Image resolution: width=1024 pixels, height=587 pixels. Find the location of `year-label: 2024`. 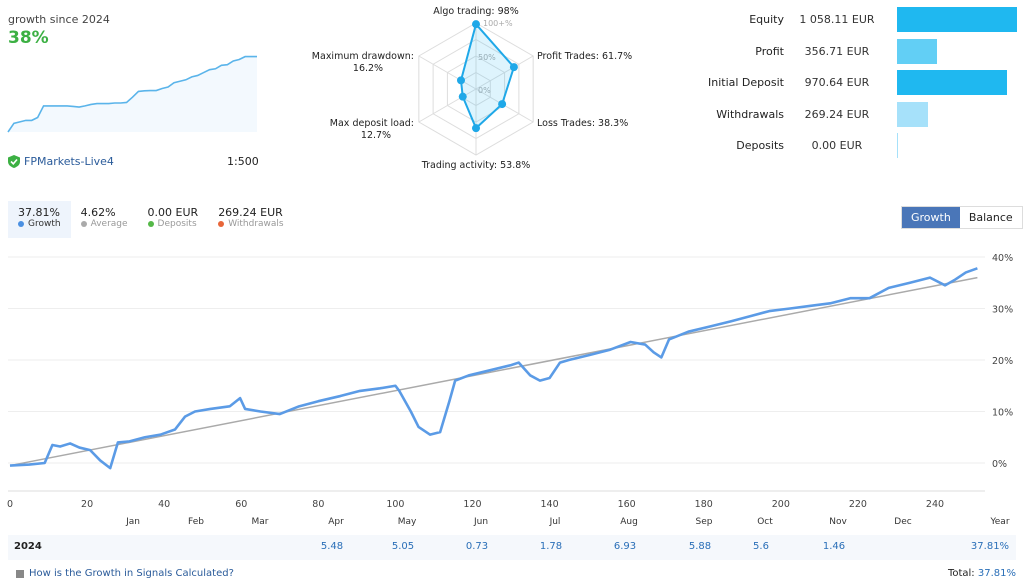

year-label: 2024 is located at coordinates (28, 546).